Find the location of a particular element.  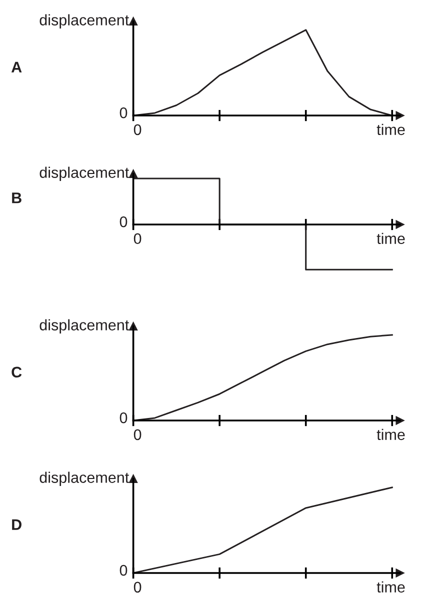

text: B is located at coordinates (17, 198).